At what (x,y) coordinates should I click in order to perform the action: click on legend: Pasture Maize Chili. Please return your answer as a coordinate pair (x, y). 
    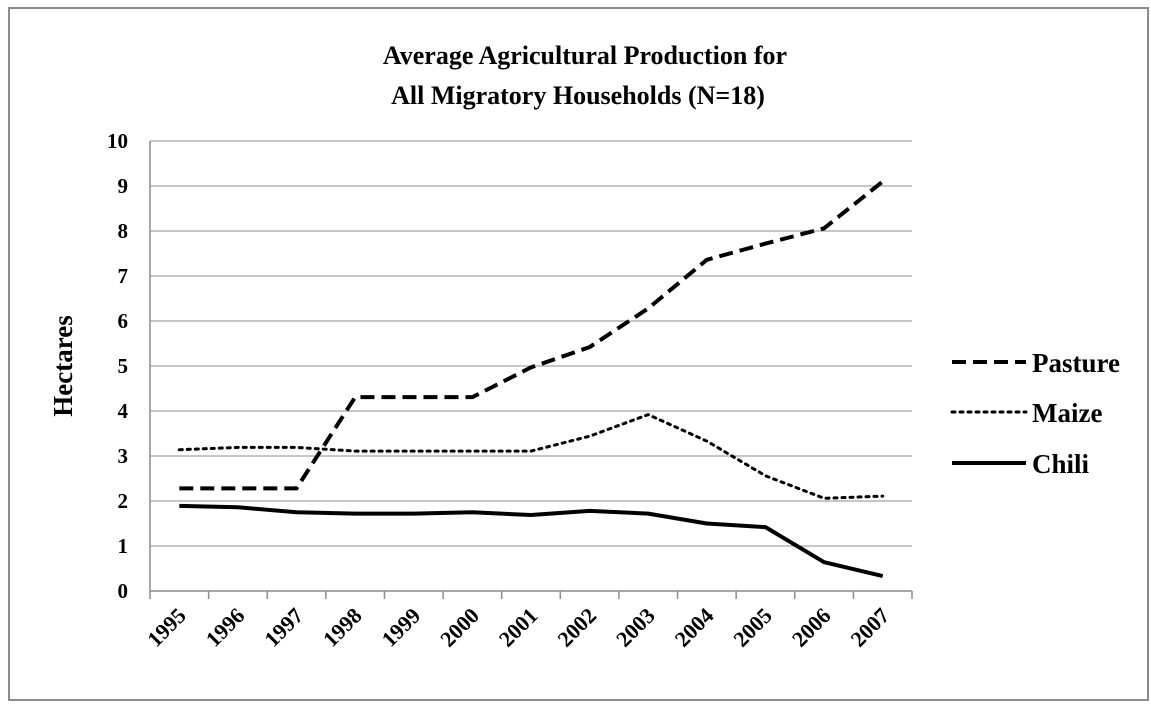
    Looking at the image, I should click on (1035, 413).